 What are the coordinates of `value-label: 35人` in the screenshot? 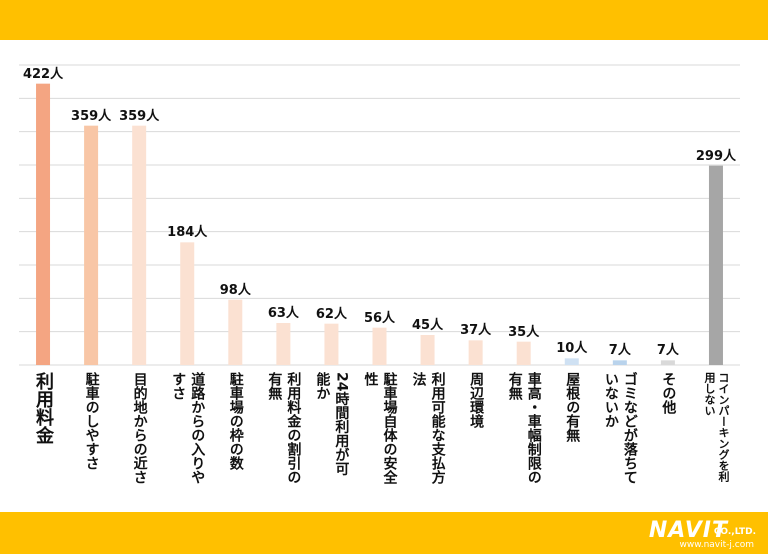 It's located at (524, 332).